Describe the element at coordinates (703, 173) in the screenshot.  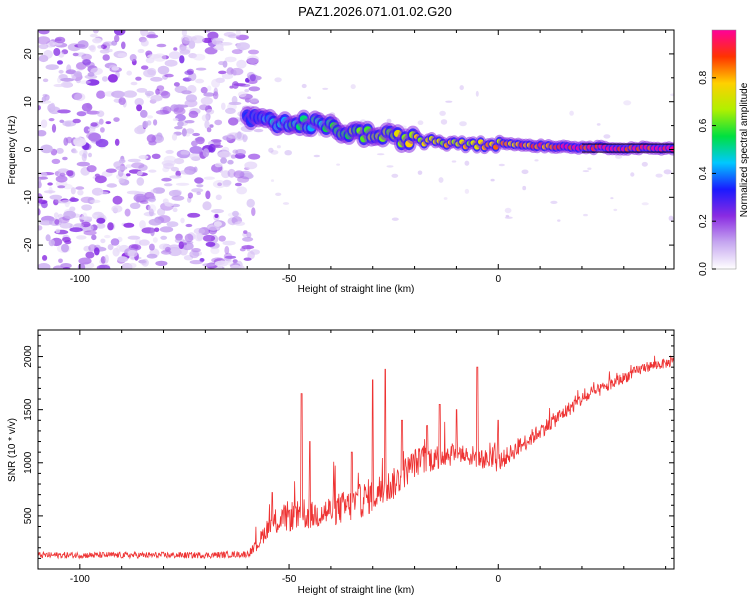
I see `colorbar-tick-label: 0.4` at that location.